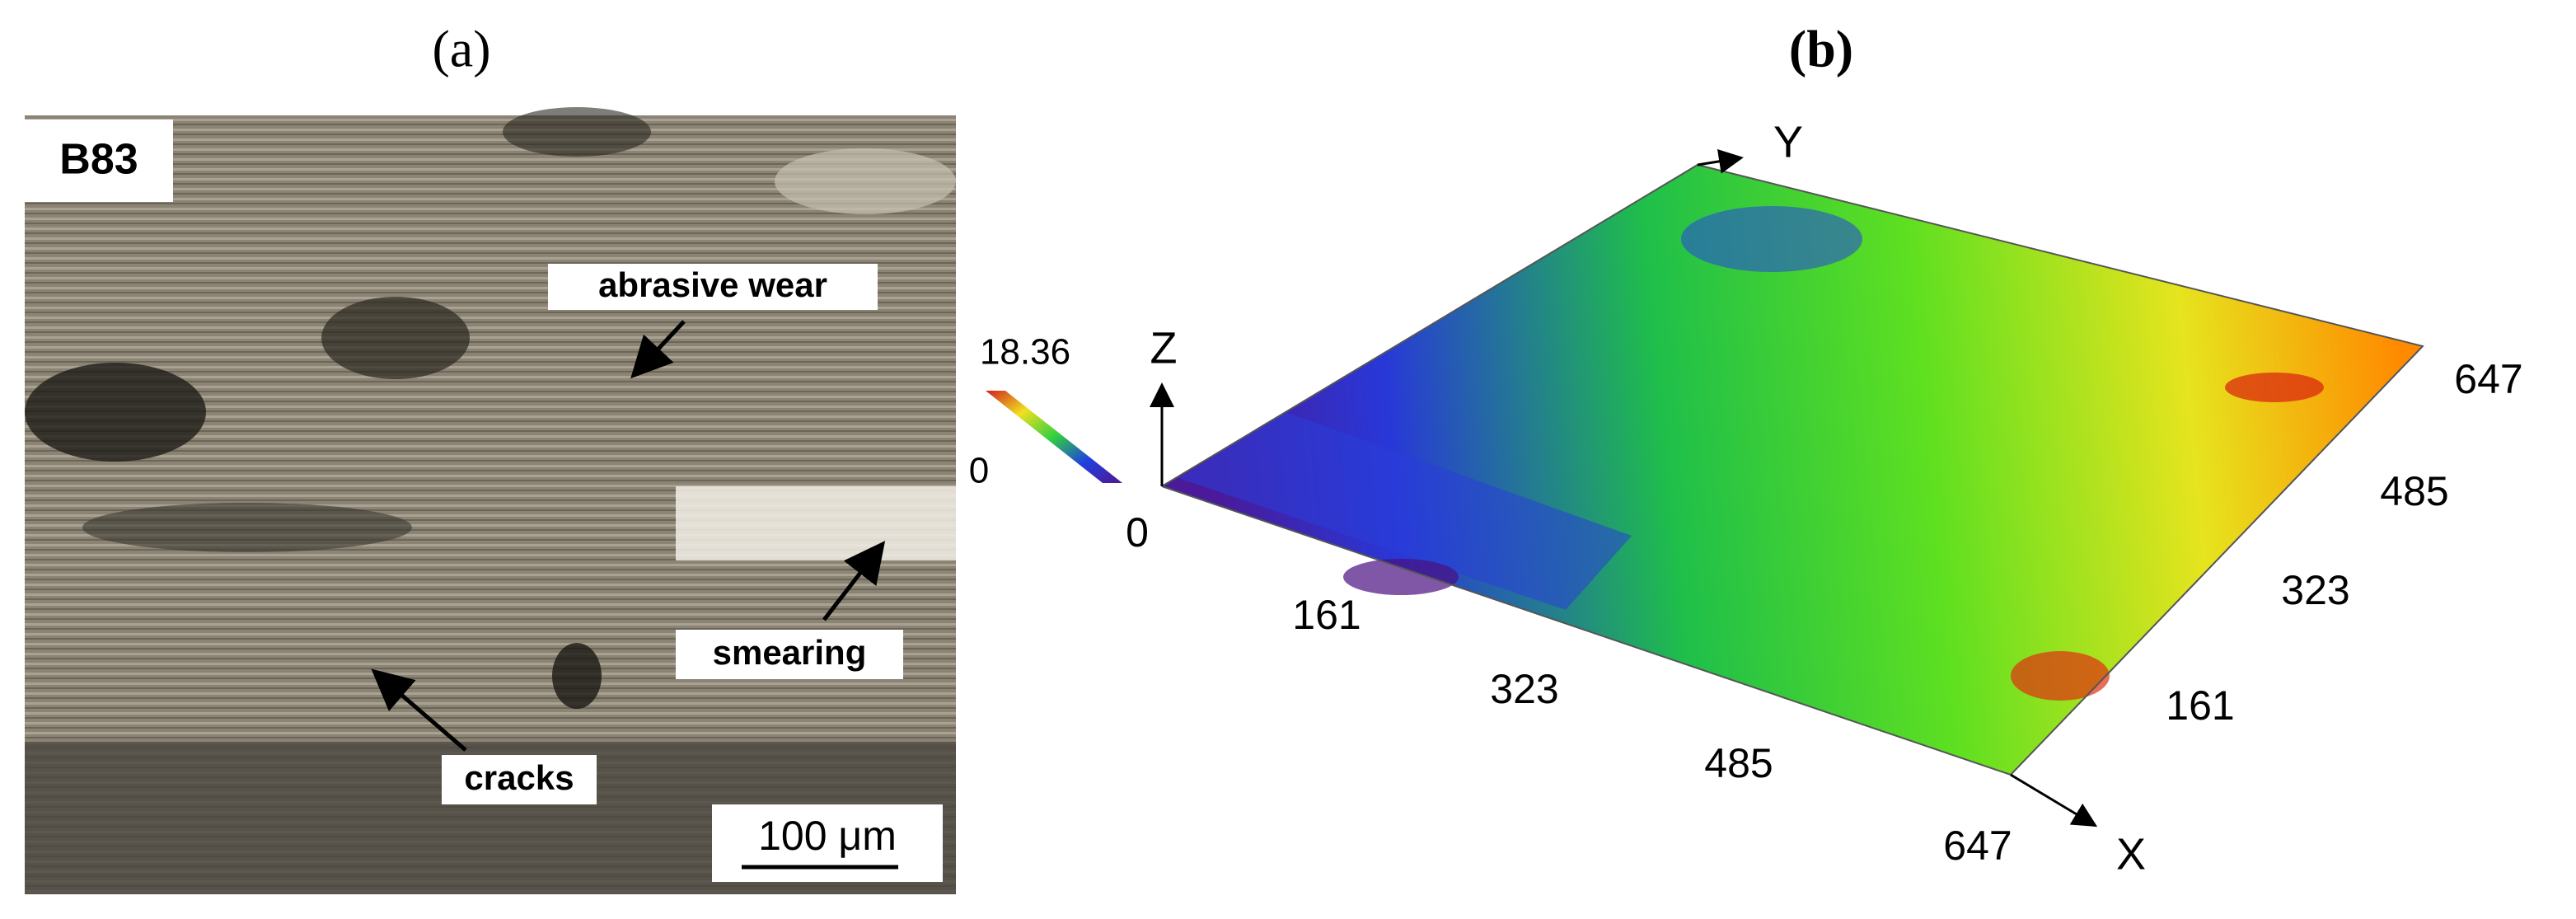 The height and width of the screenshot is (919, 2576). I want to click on colorbar-max: 18.36, so click(1025, 352).